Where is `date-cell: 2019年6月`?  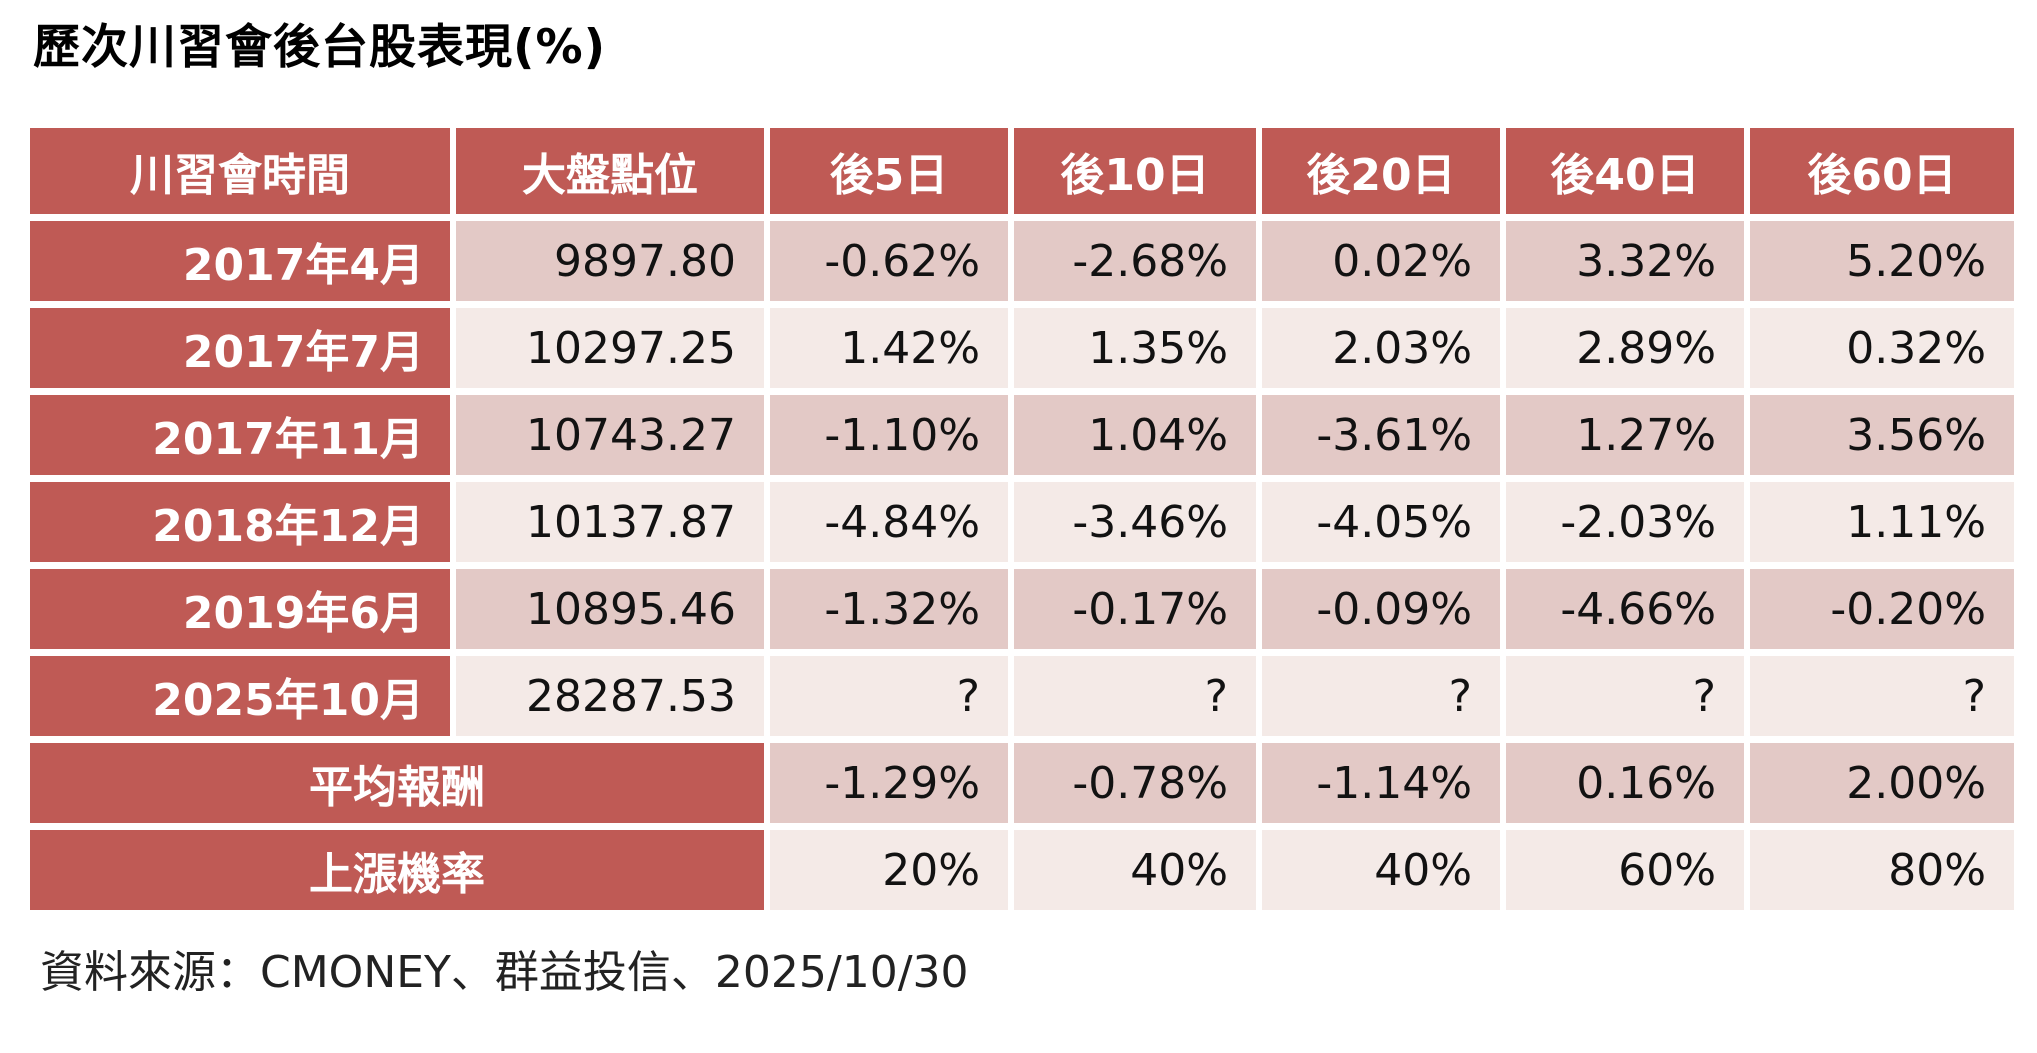
date-cell: 2019年6月 is located at coordinates (240, 609).